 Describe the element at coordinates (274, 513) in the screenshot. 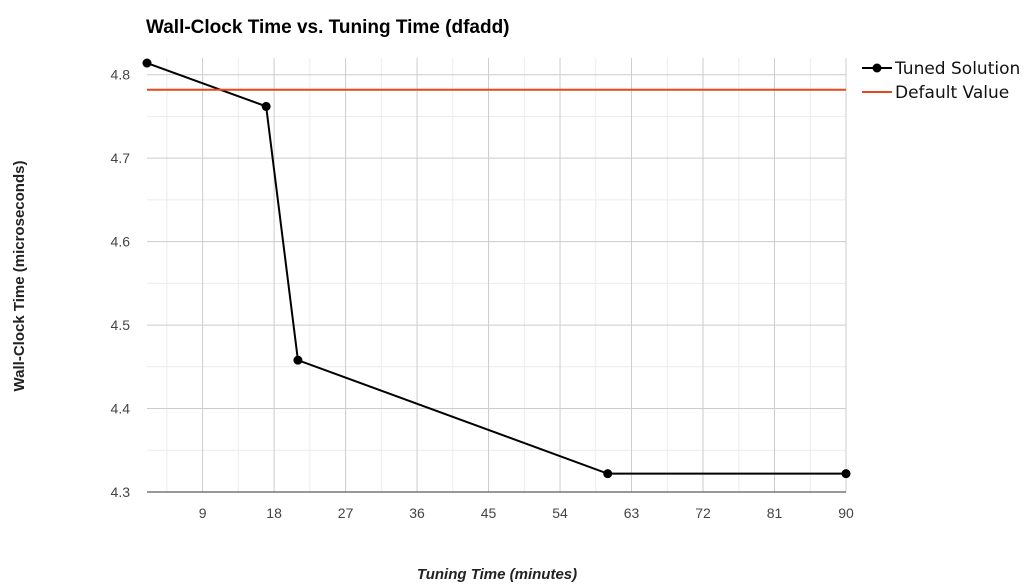

I see `x-tick-label: 18` at that location.